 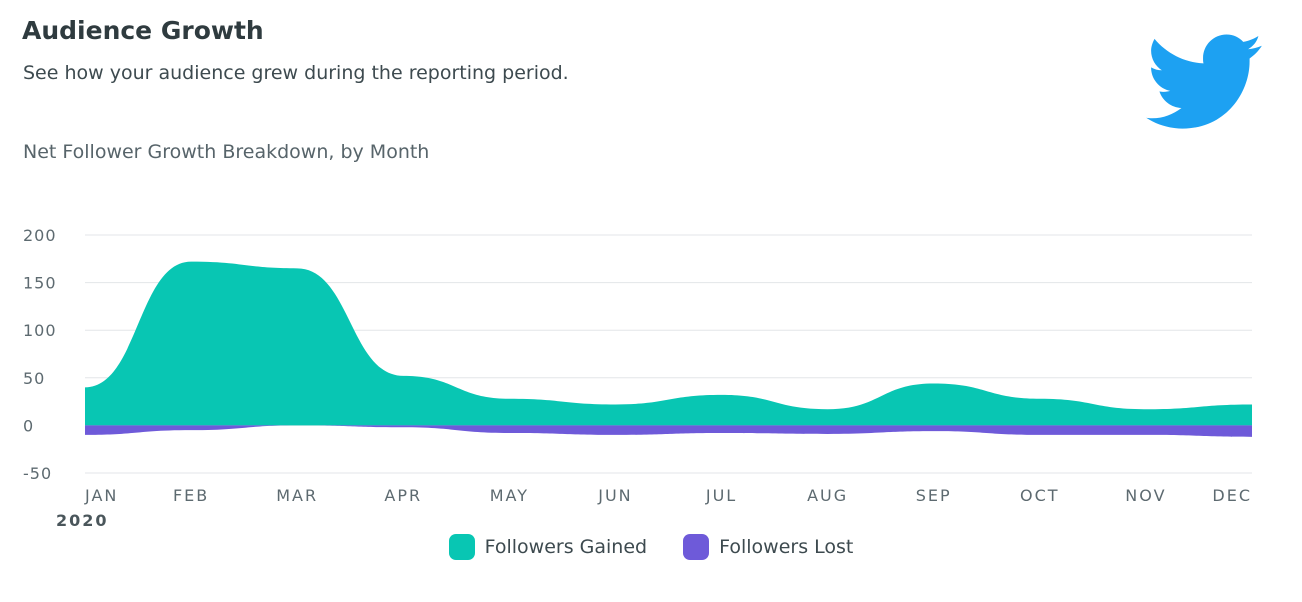 What do you see at coordinates (1204, 81) in the screenshot?
I see `twitter-bird-icon` at bounding box center [1204, 81].